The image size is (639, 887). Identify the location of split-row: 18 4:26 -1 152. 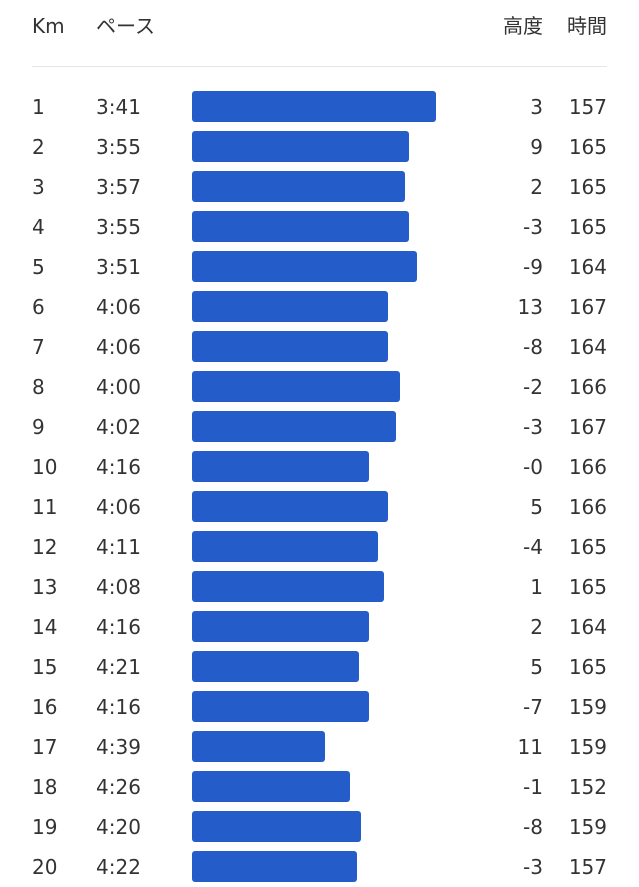
(319, 787).